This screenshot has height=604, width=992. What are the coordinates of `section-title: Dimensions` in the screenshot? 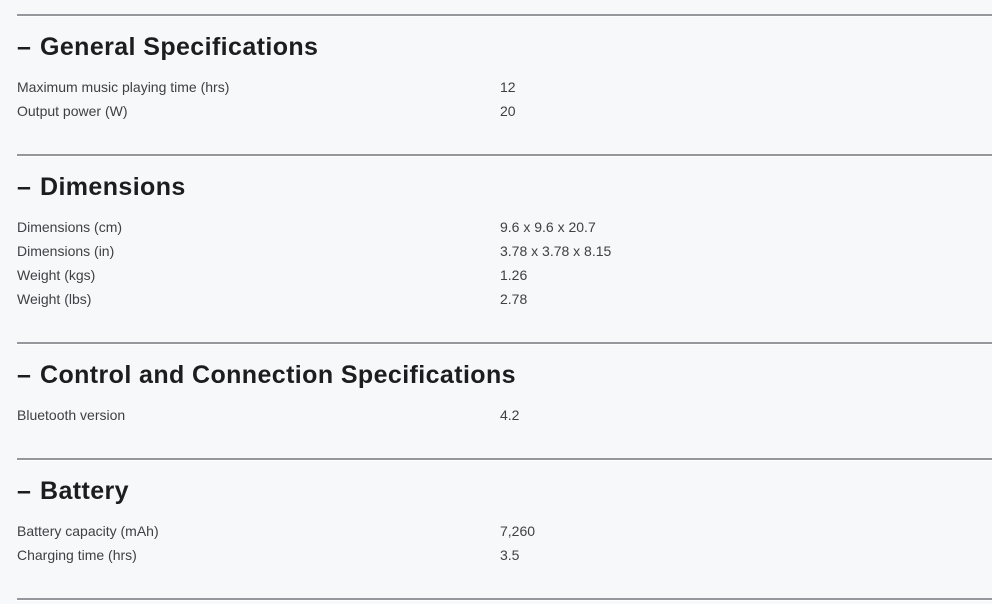 It's located at (113, 187).